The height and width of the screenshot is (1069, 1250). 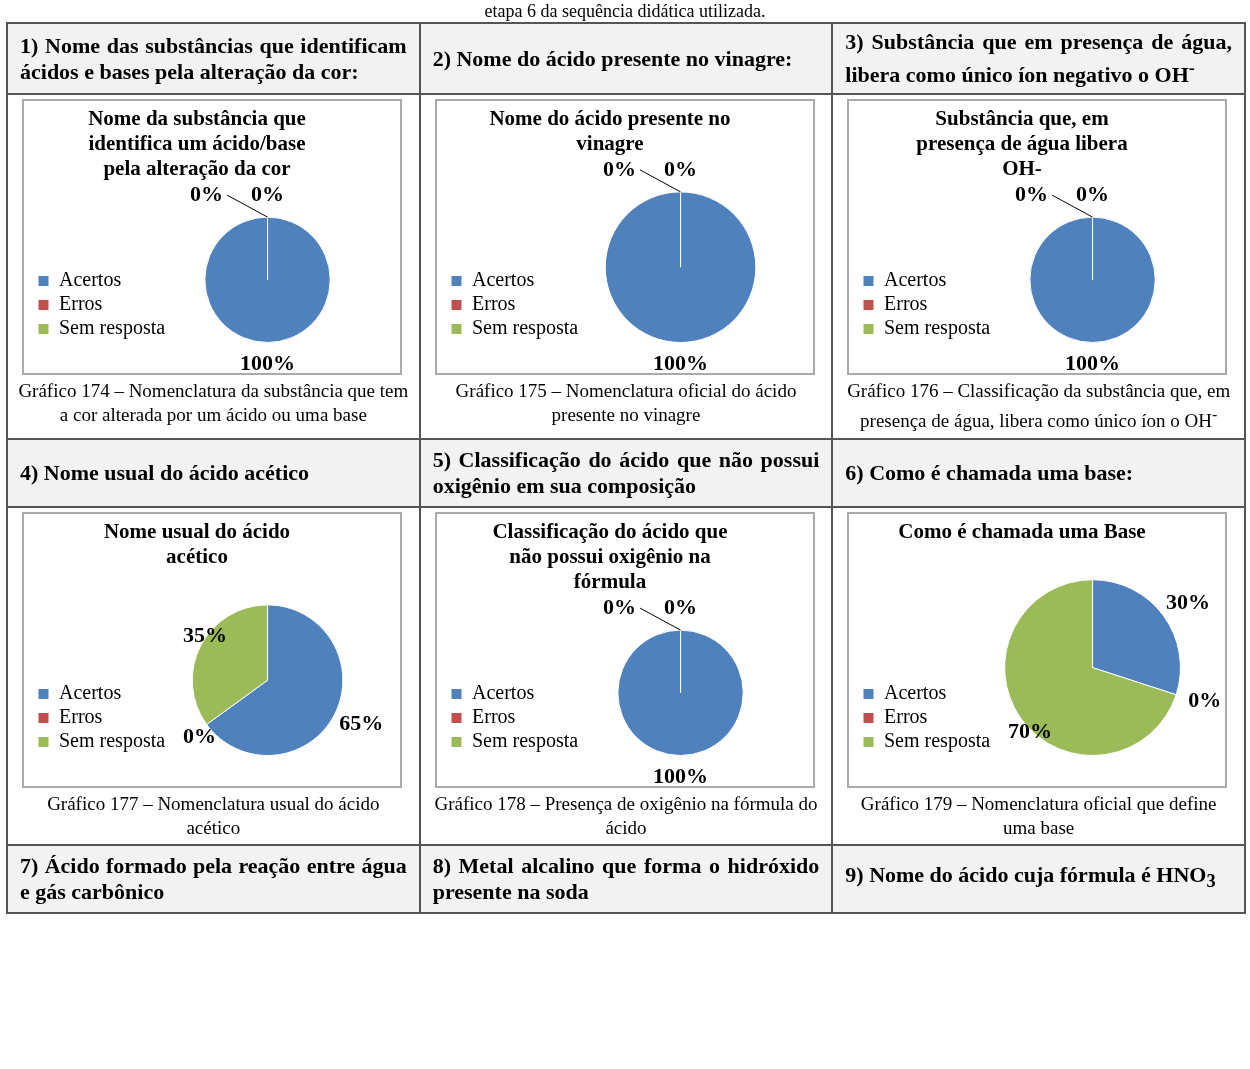 I want to click on data-label: 30%, so click(x=1188, y=601).